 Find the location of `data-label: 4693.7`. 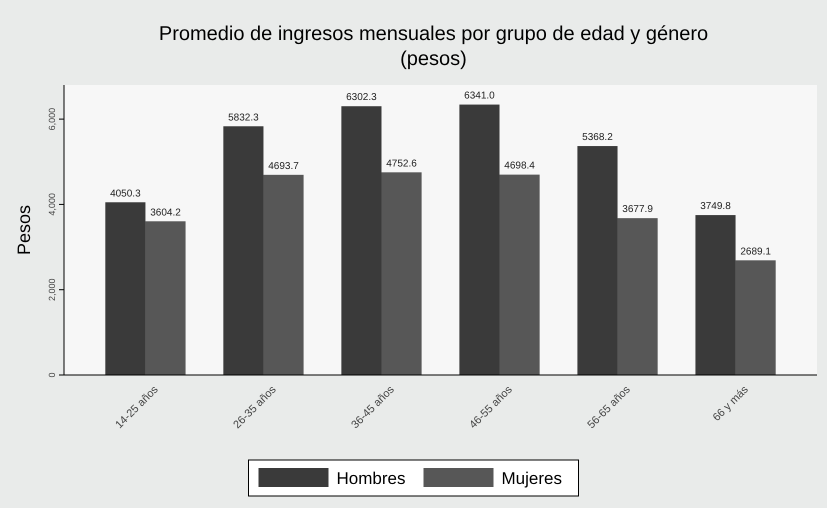

data-label: 4693.7 is located at coordinates (284, 166).